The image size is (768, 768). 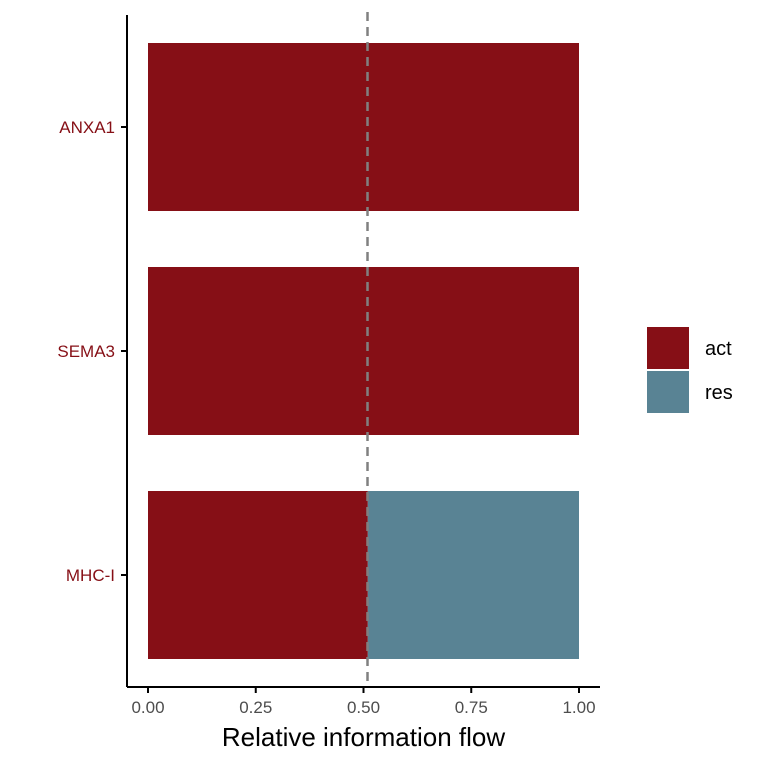 I want to click on x-axis-ticks: 0.00 0.25 0.50 0.75 1.00, so click(x=363, y=702).